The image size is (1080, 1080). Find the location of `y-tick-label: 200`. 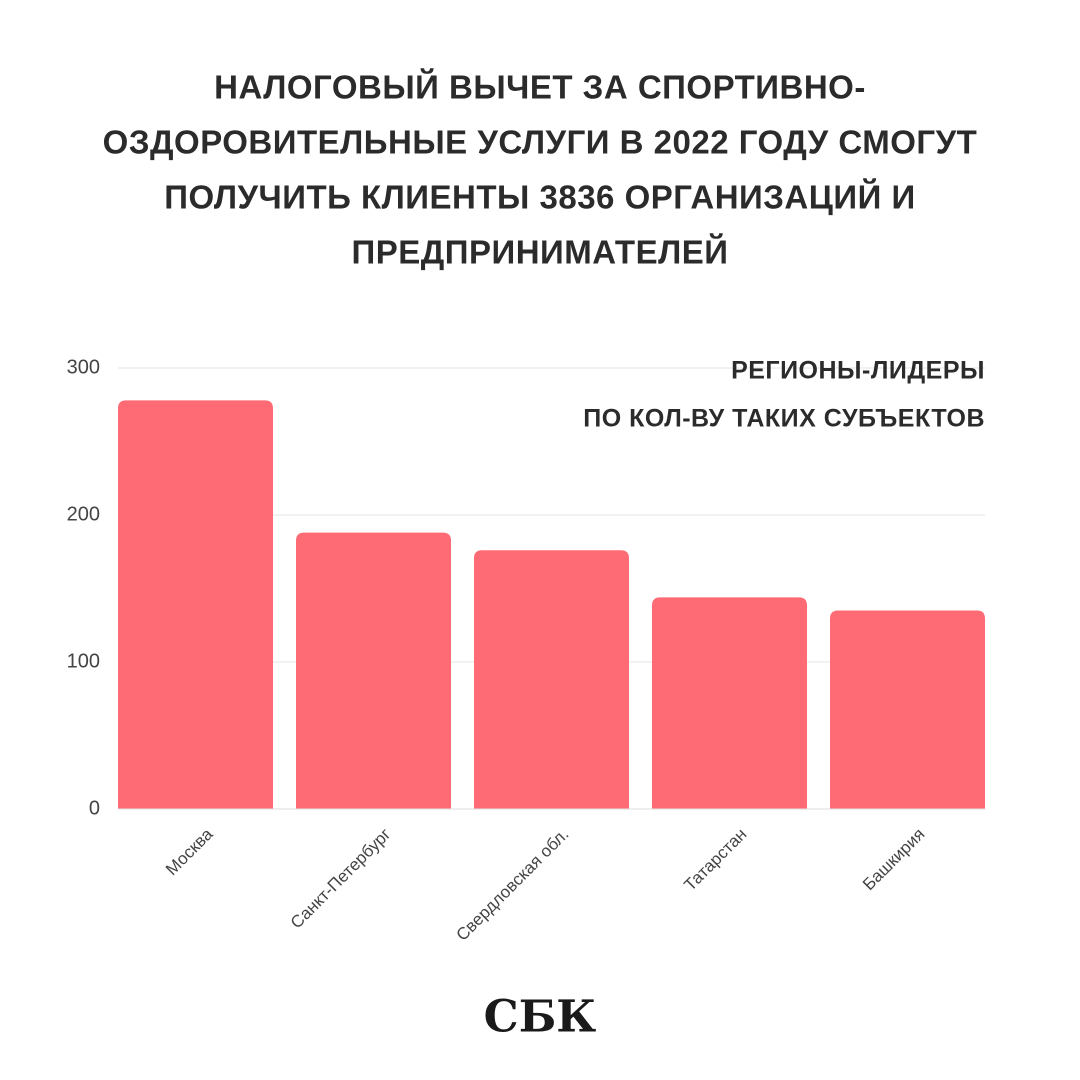

y-tick-label: 200 is located at coordinates (83, 514).